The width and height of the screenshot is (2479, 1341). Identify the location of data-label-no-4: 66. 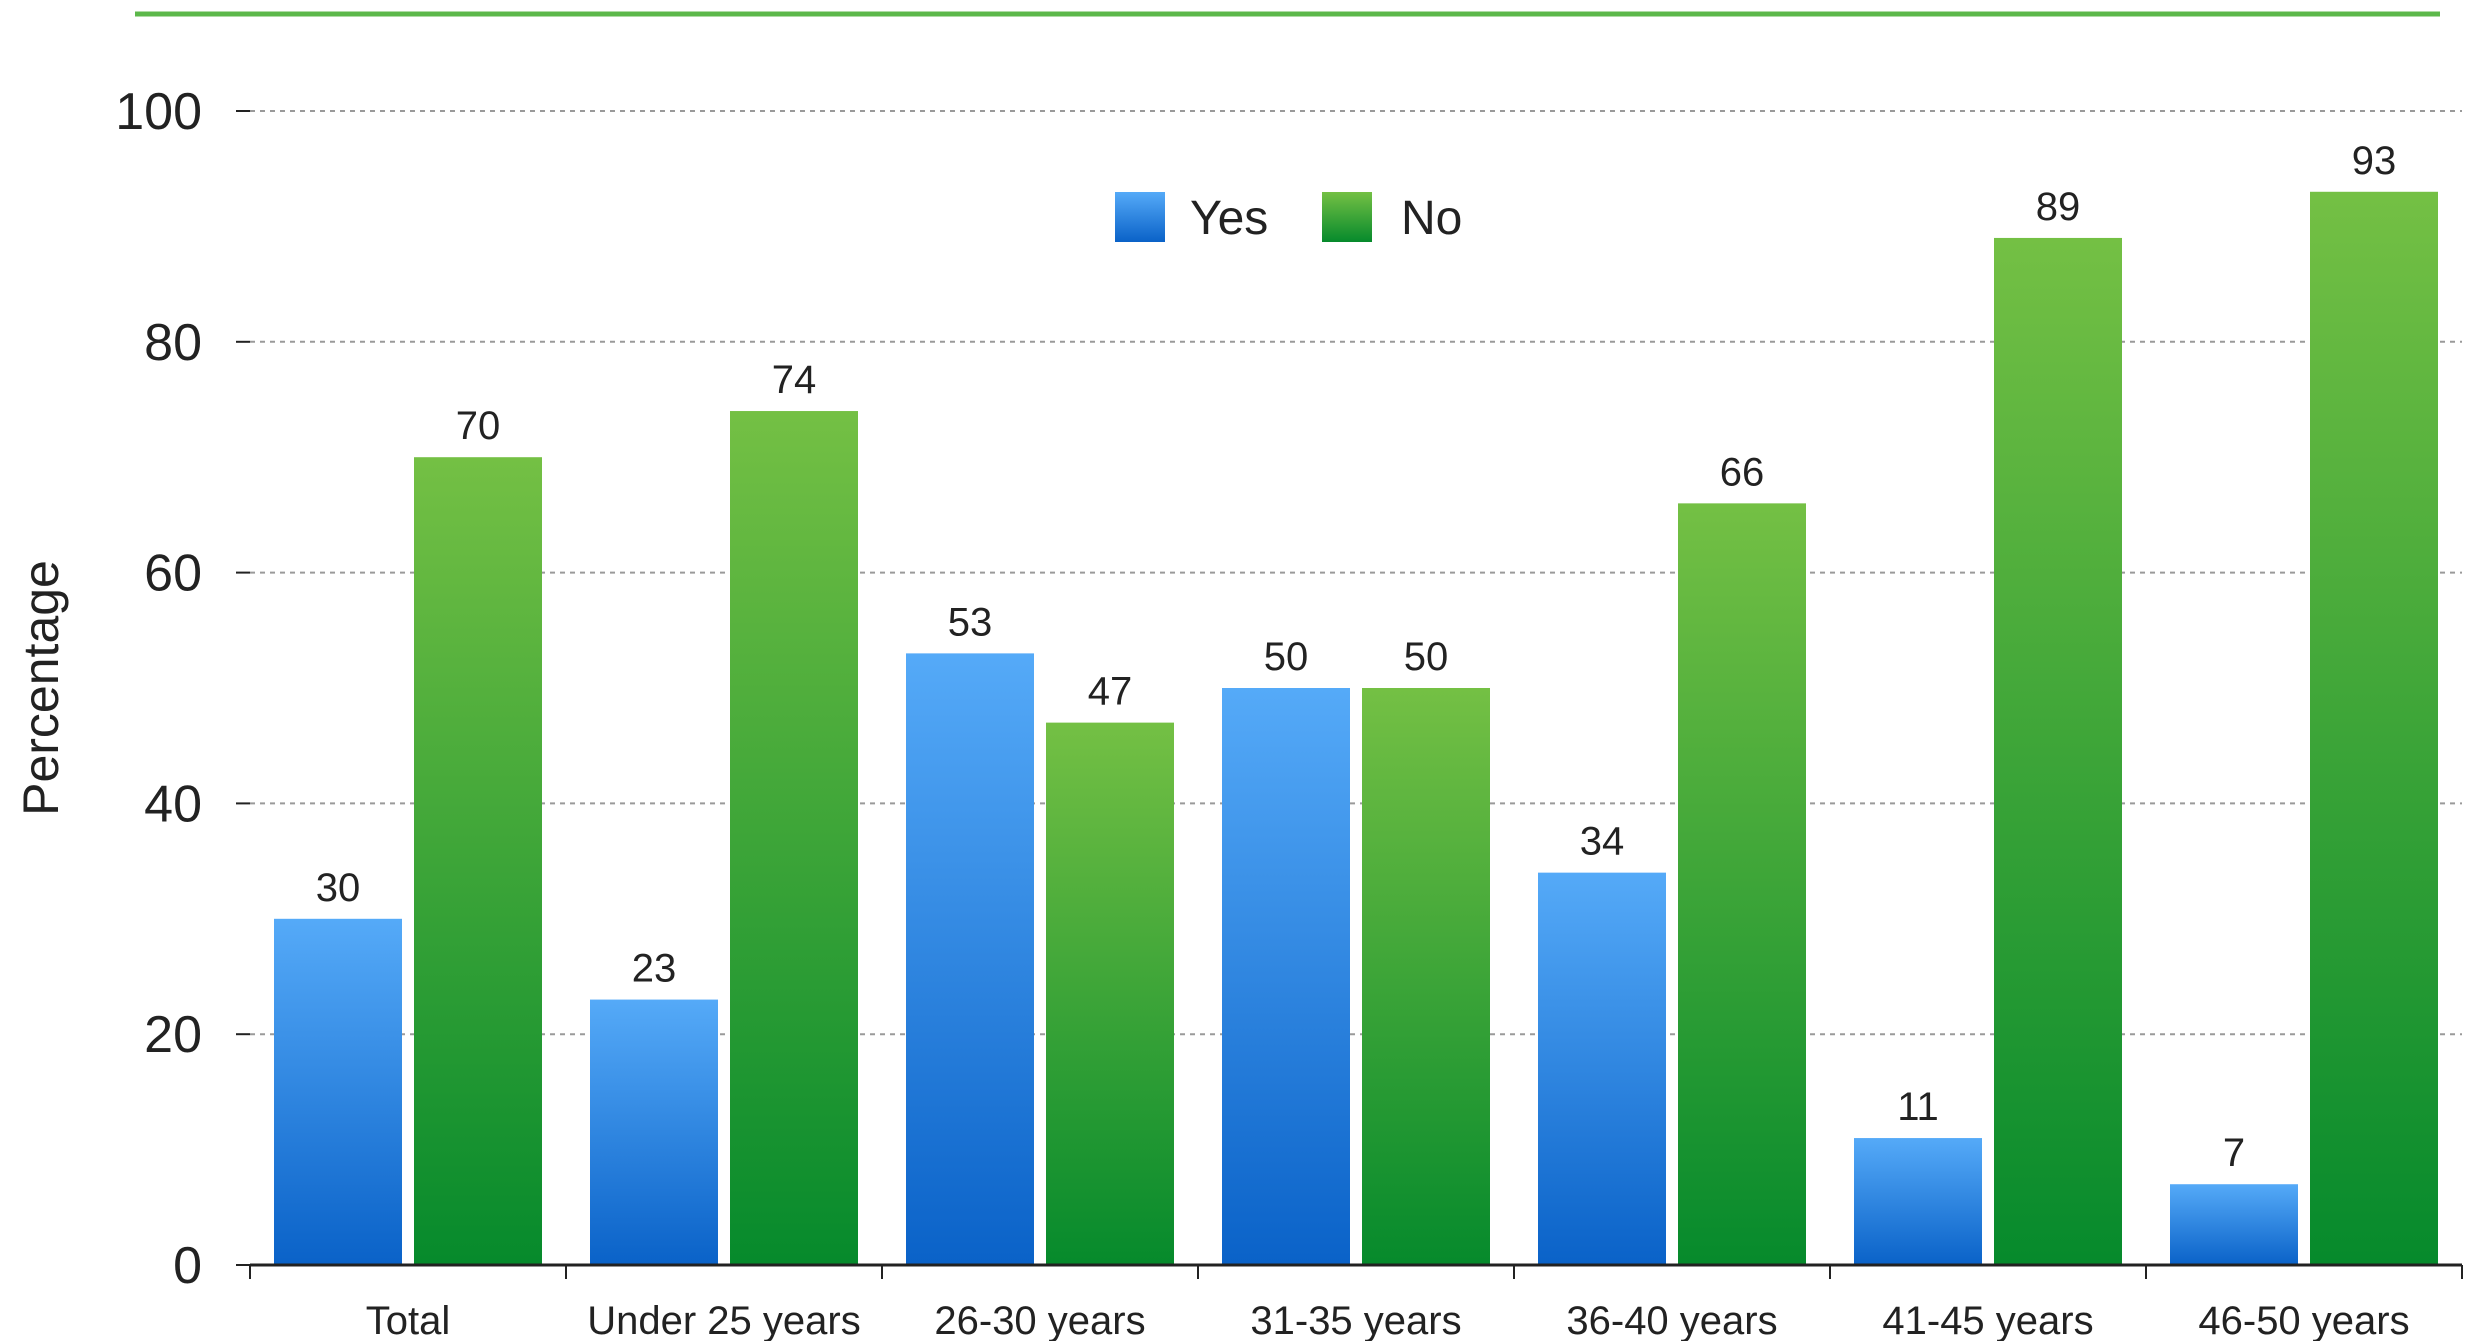
(1742, 472).